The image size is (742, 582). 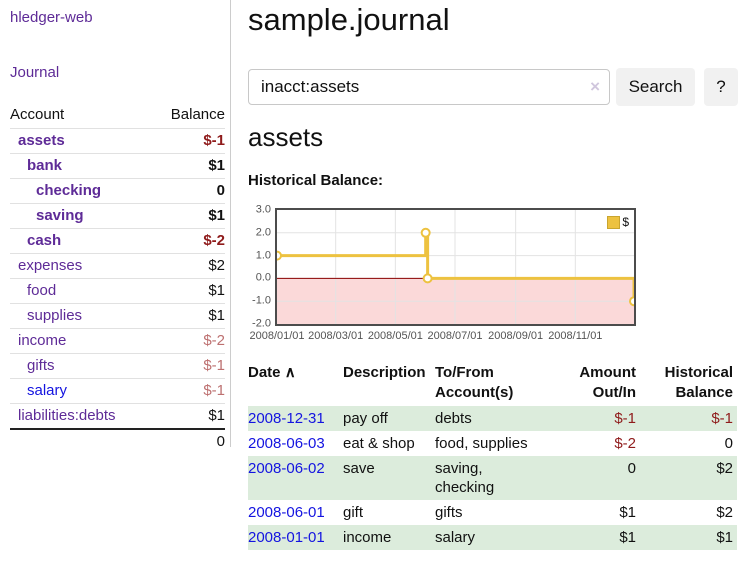 What do you see at coordinates (272, 372) in the screenshot?
I see `date-column-header: Date ∧` at bounding box center [272, 372].